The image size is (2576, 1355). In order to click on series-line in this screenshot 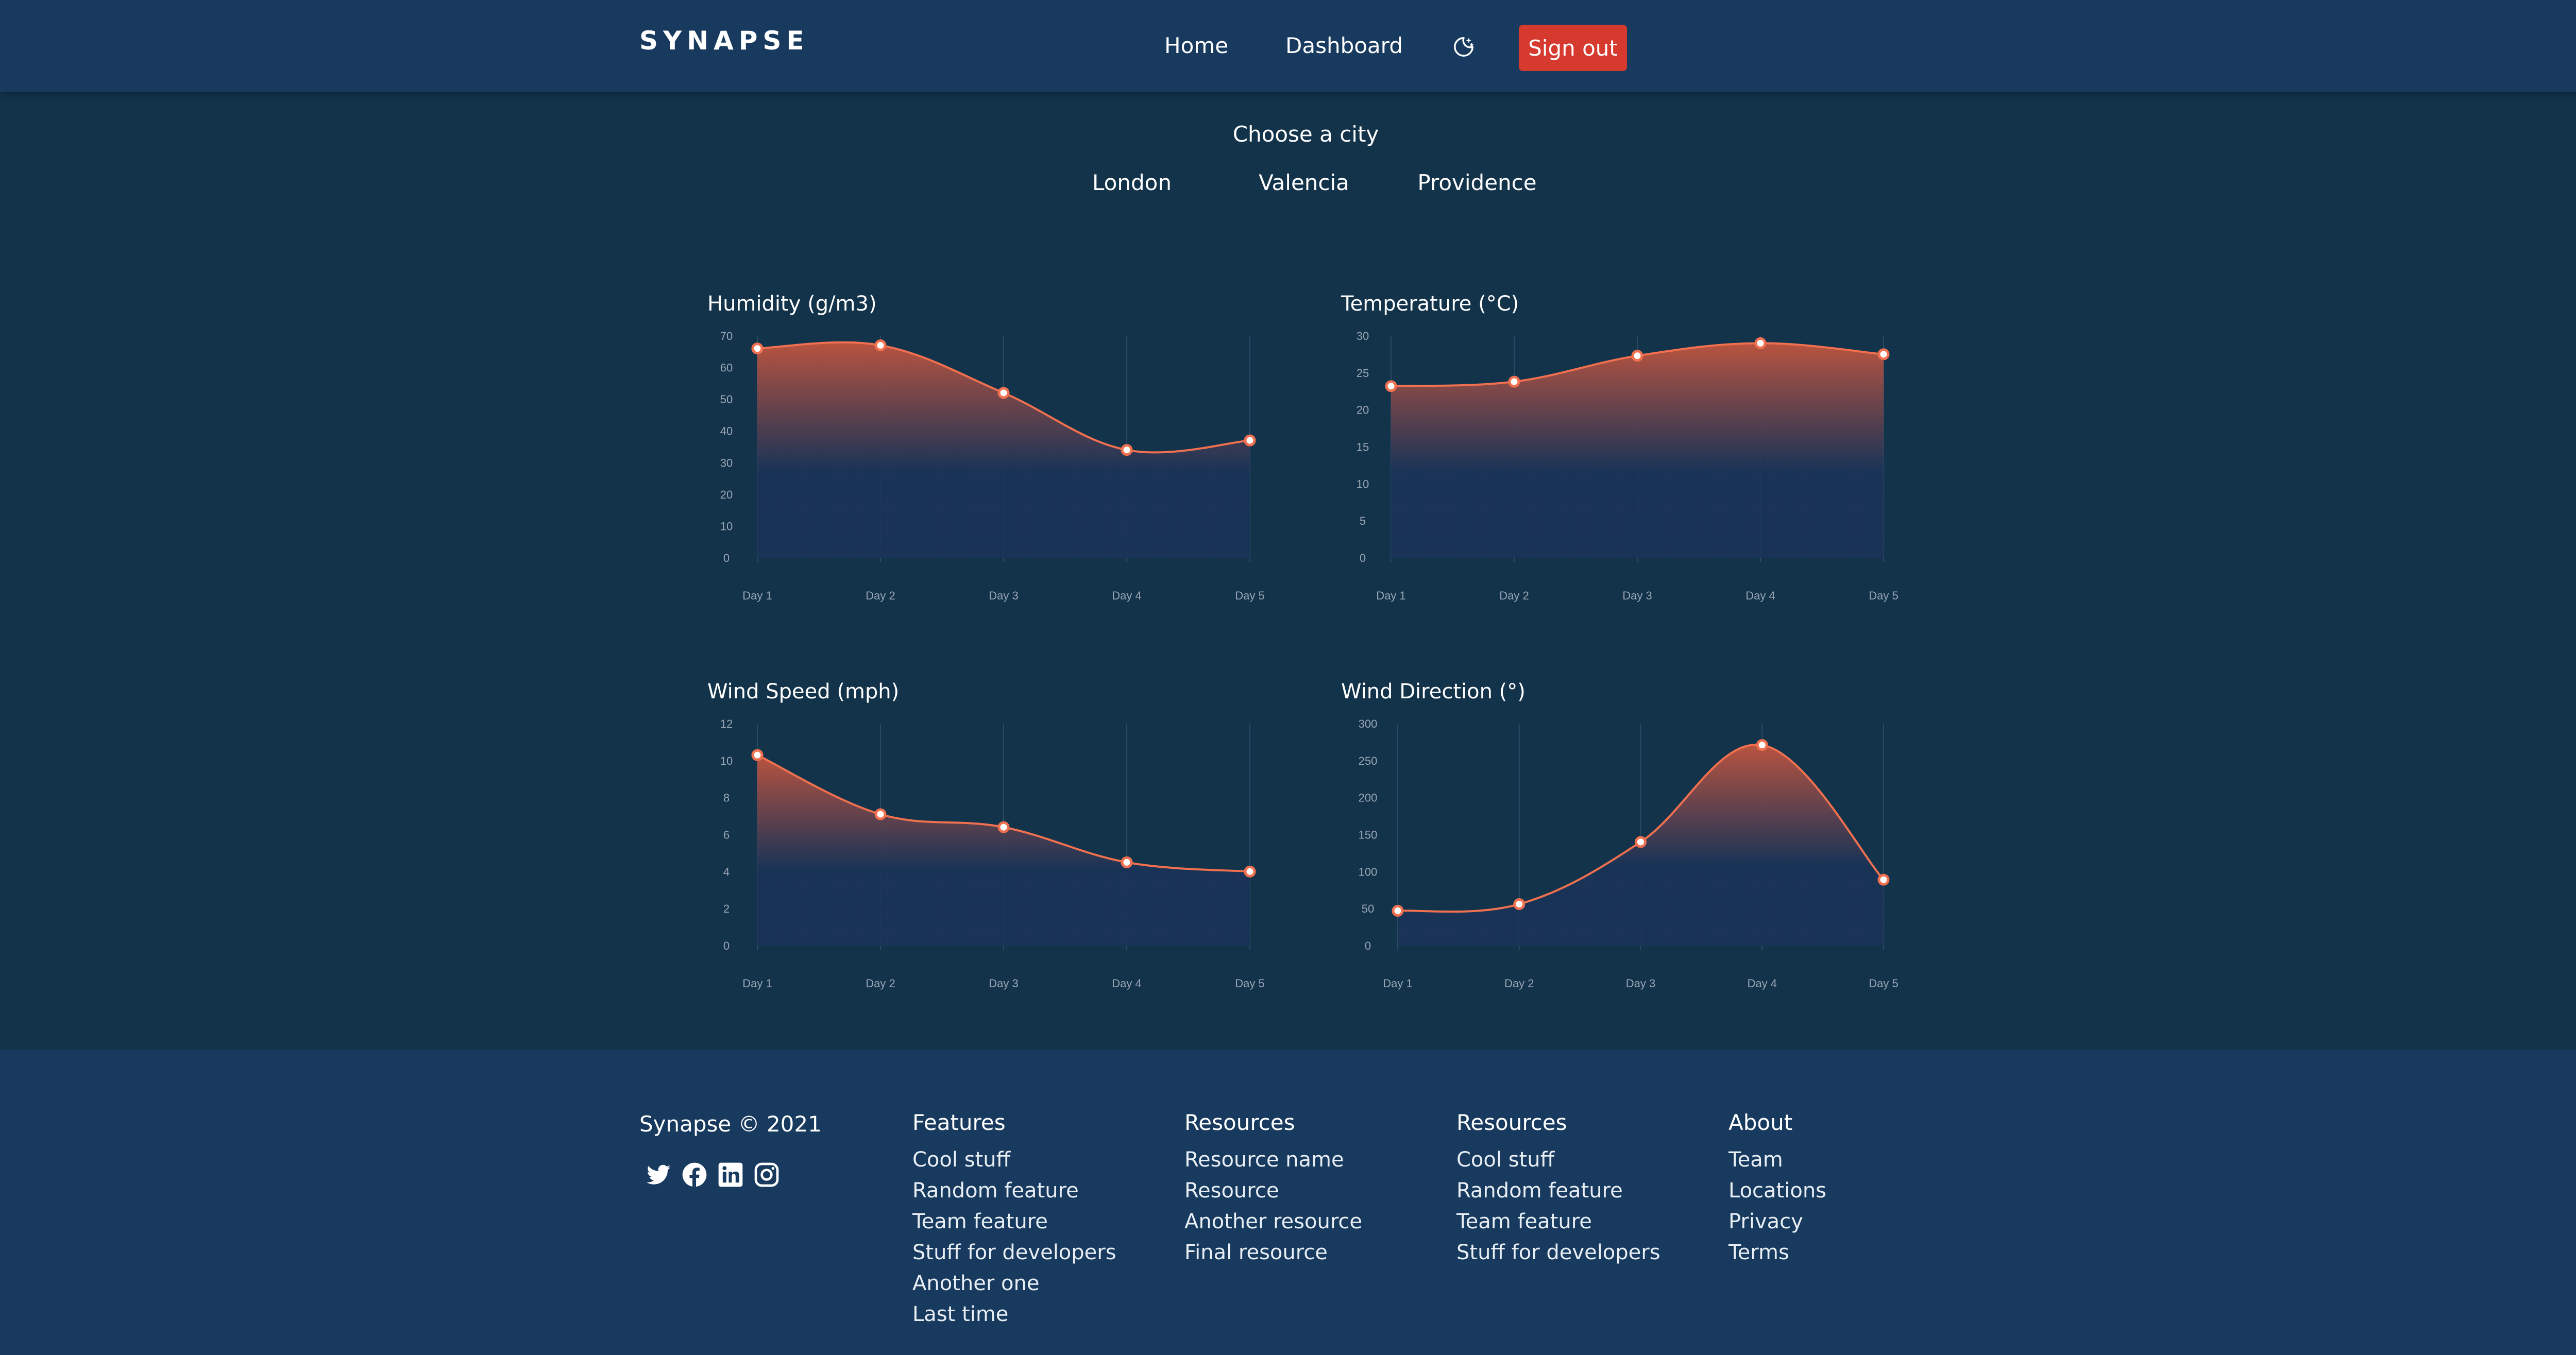, I will do `click(1641, 828)`.